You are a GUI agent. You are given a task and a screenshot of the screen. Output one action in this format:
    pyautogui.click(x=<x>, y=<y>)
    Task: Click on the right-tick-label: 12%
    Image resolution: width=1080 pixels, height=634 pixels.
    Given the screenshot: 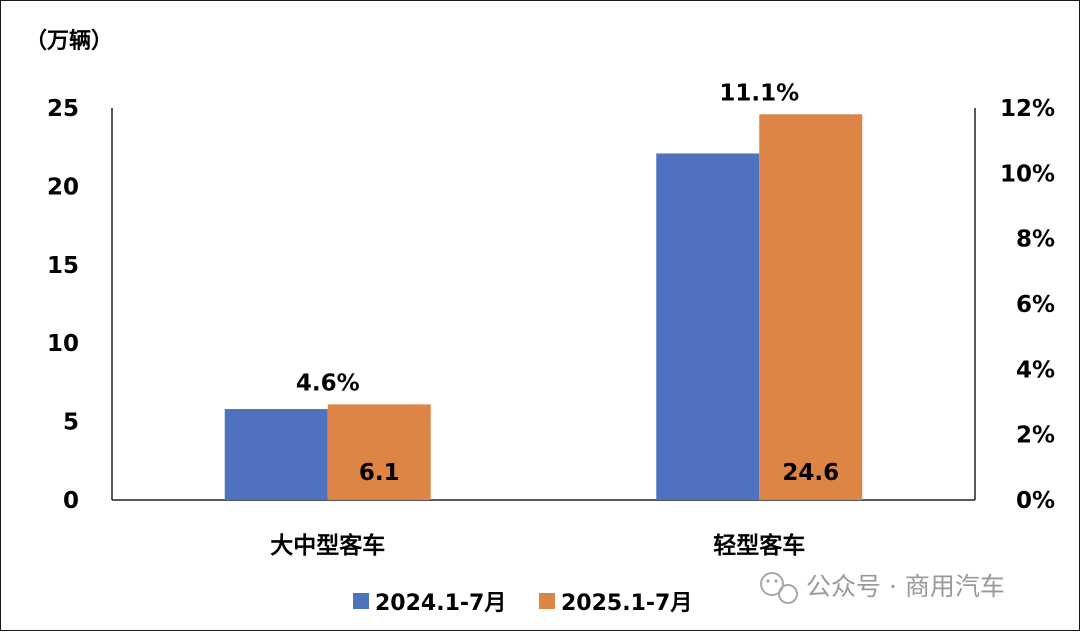 What is the action you would take?
    pyautogui.click(x=1027, y=109)
    